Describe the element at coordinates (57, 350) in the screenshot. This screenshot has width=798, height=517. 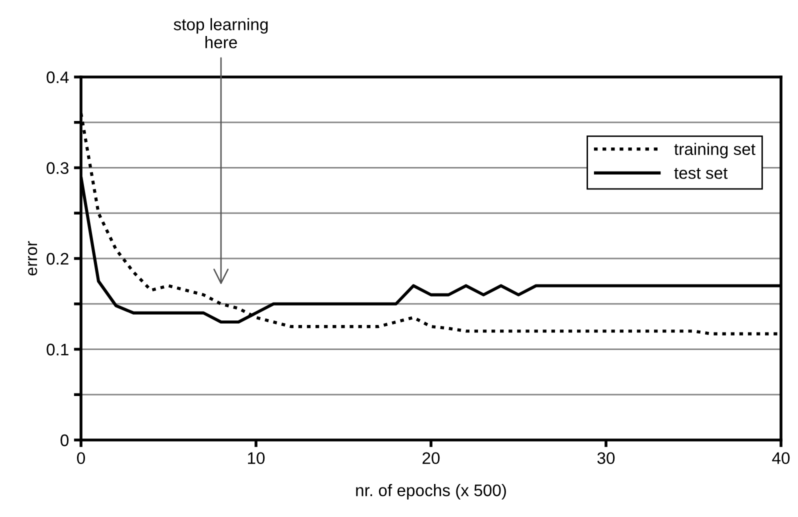
I see `y-tick-label: 0.1` at that location.